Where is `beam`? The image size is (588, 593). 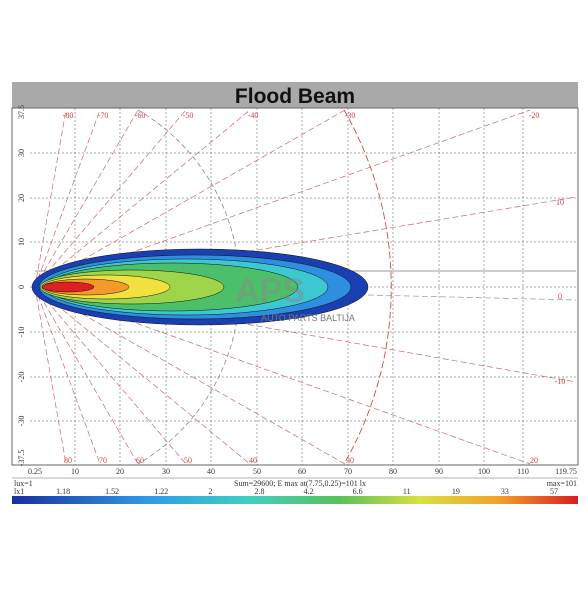
beam is located at coordinates (200, 287).